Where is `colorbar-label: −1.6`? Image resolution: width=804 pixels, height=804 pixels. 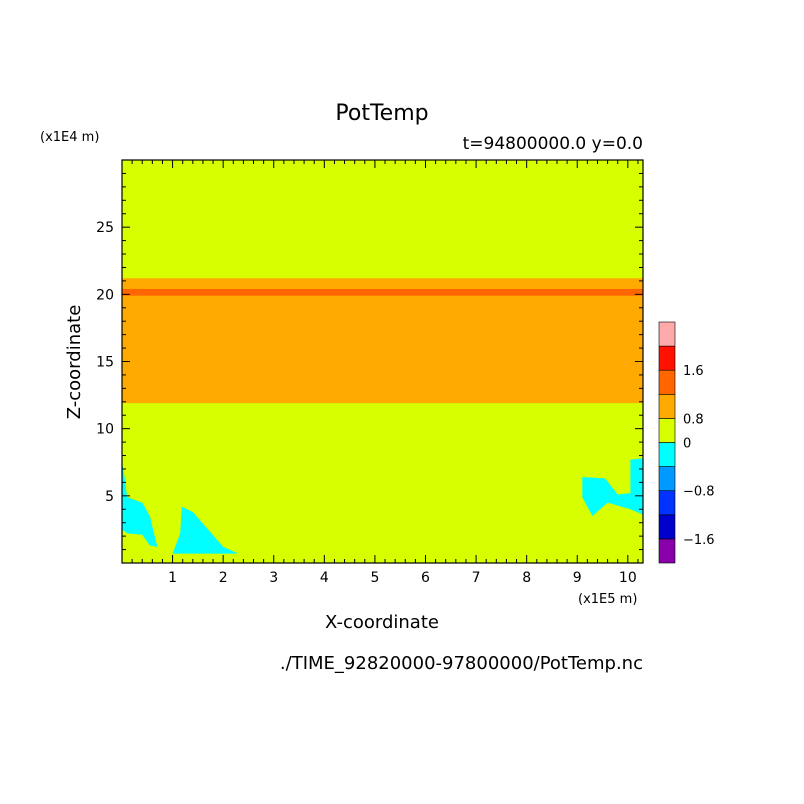
colorbar-label: −1.6 is located at coordinates (699, 540).